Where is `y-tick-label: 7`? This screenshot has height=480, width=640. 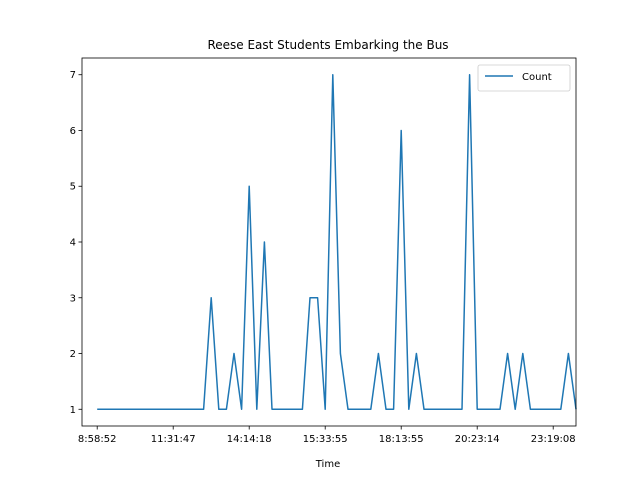 y-tick-label: 7 is located at coordinates (73, 75).